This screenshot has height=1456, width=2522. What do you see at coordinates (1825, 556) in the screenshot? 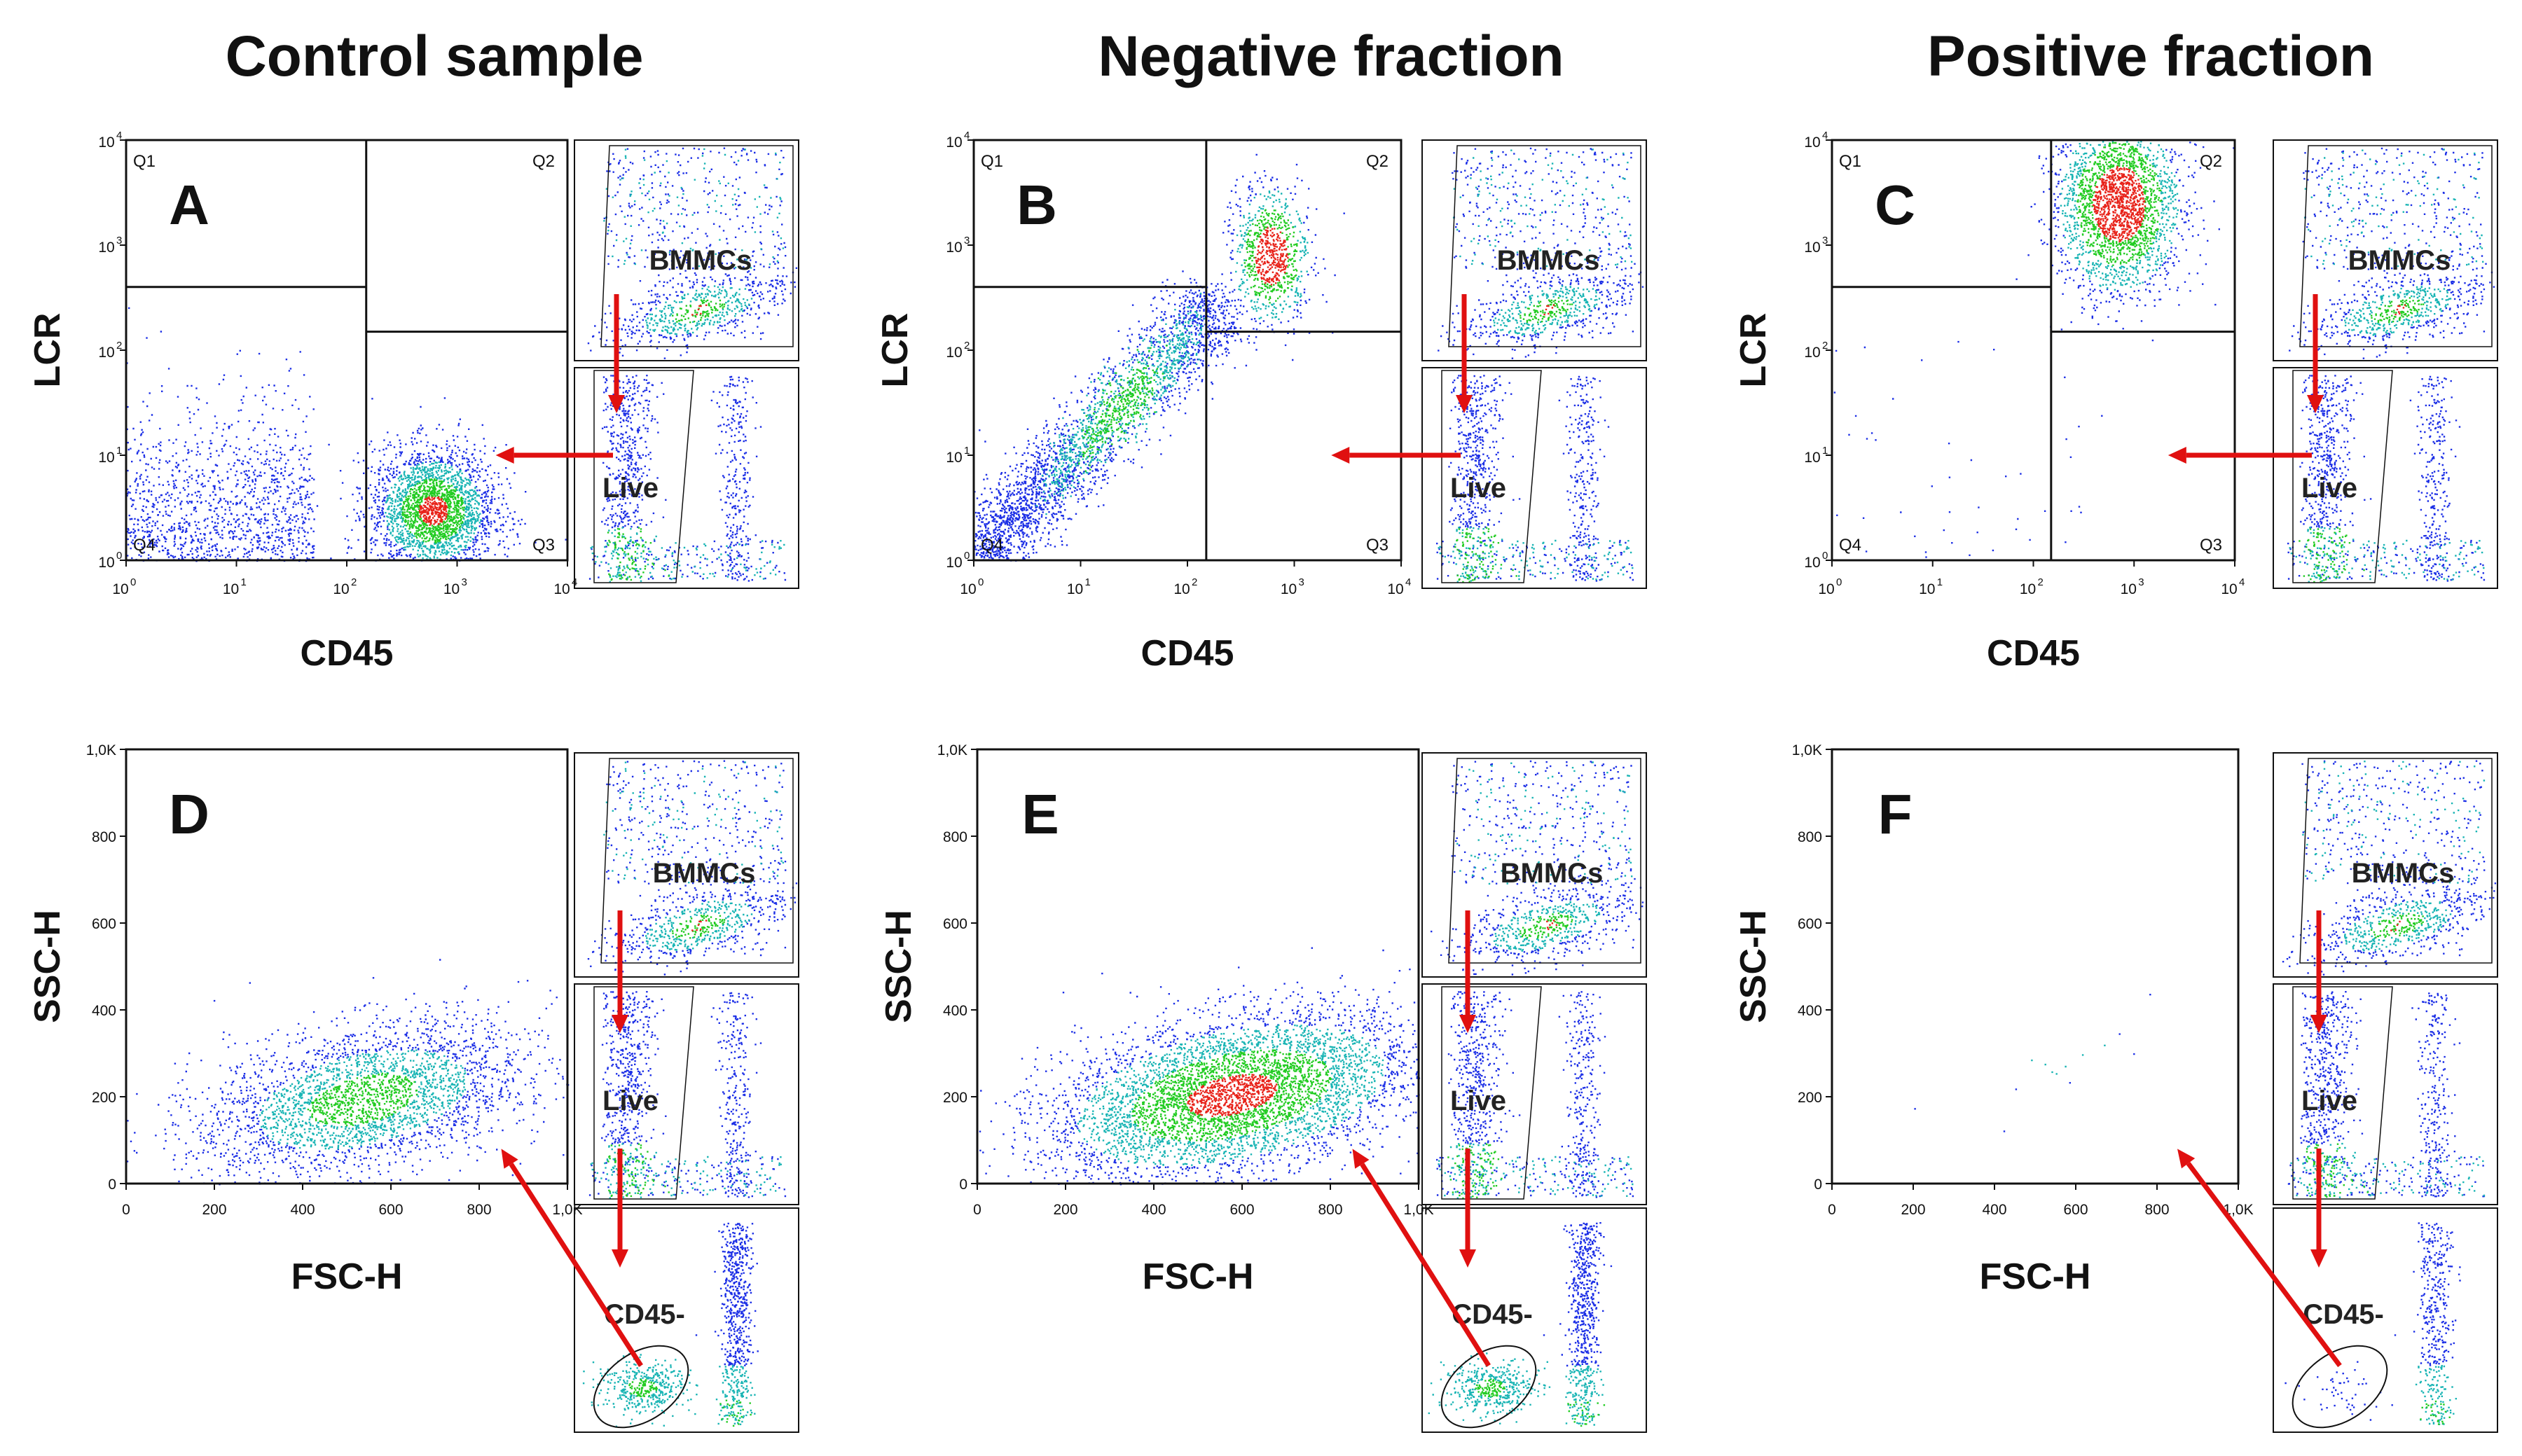
I see `y-tick-exponent: 0` at bounding box center [1825, 556].